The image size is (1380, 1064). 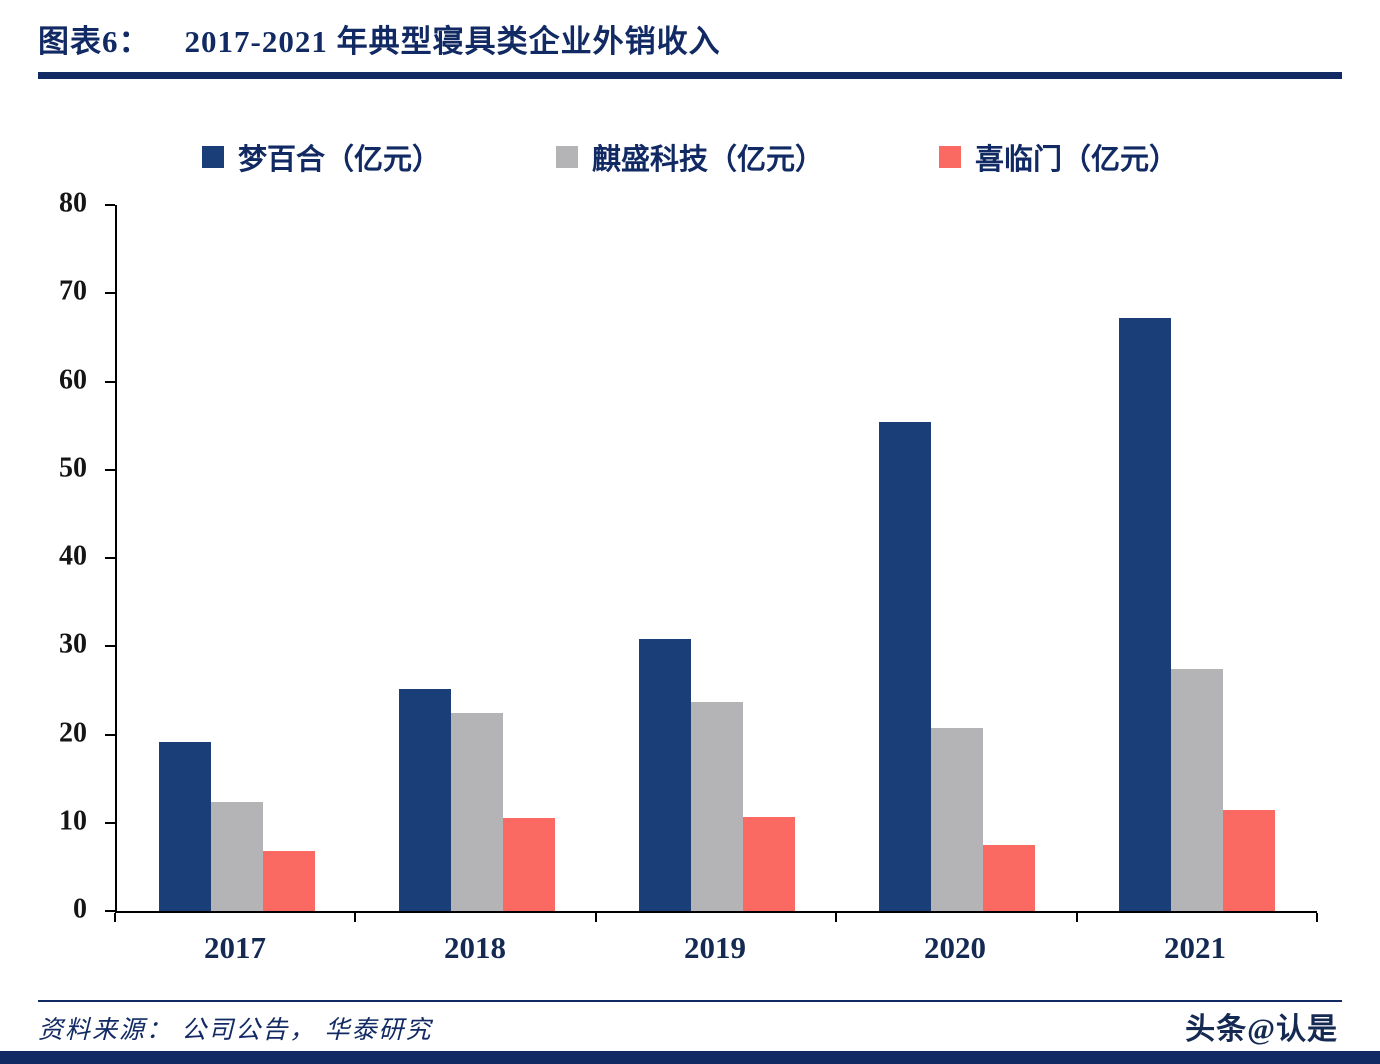 I want to click on y-tick-label: 70, so click(x=73, y=291).